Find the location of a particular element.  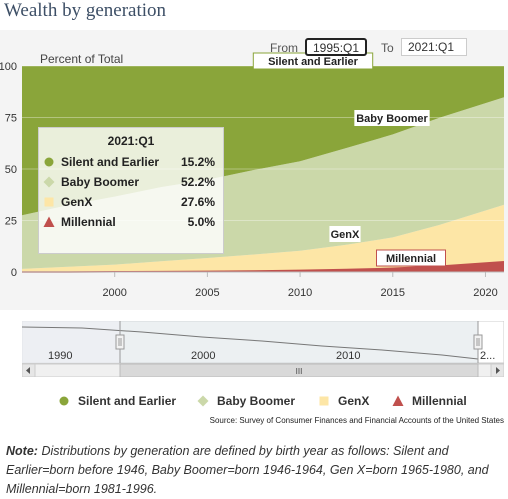

tooltip-row-genx: GenX 27.6% is located at coordinates (132, 202).